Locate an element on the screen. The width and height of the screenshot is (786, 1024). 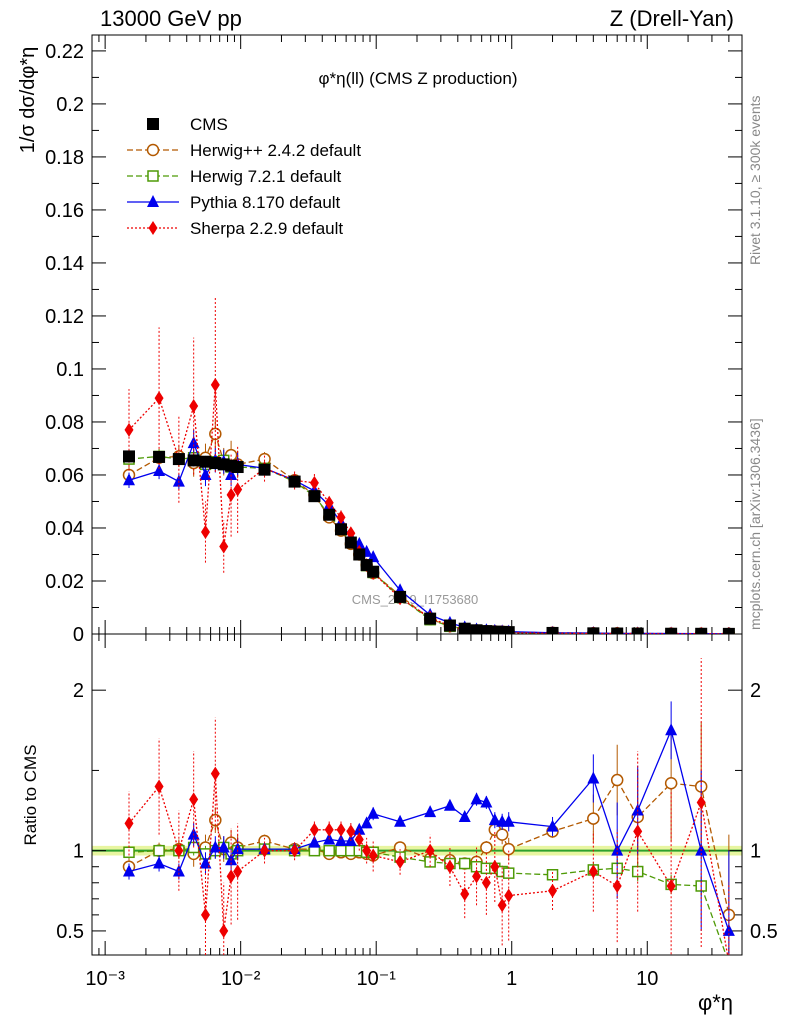
y-tick-label-main: 0.2 is located at coordinates (70, 105).